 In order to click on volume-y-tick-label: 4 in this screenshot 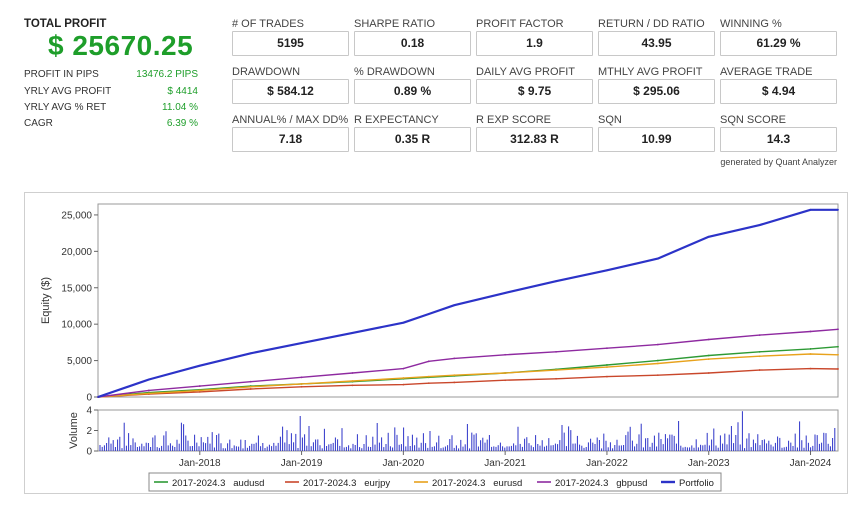, I will do `click(89, 411)`.